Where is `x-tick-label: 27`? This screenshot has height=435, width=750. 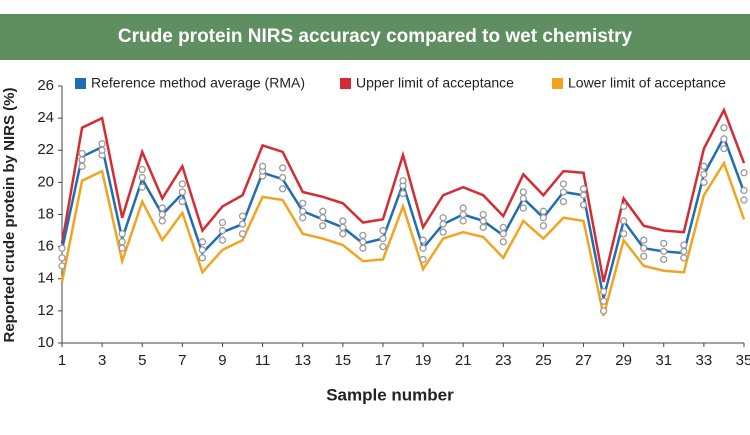 x-tick-label: 27 is located at coordinates (583, 360).